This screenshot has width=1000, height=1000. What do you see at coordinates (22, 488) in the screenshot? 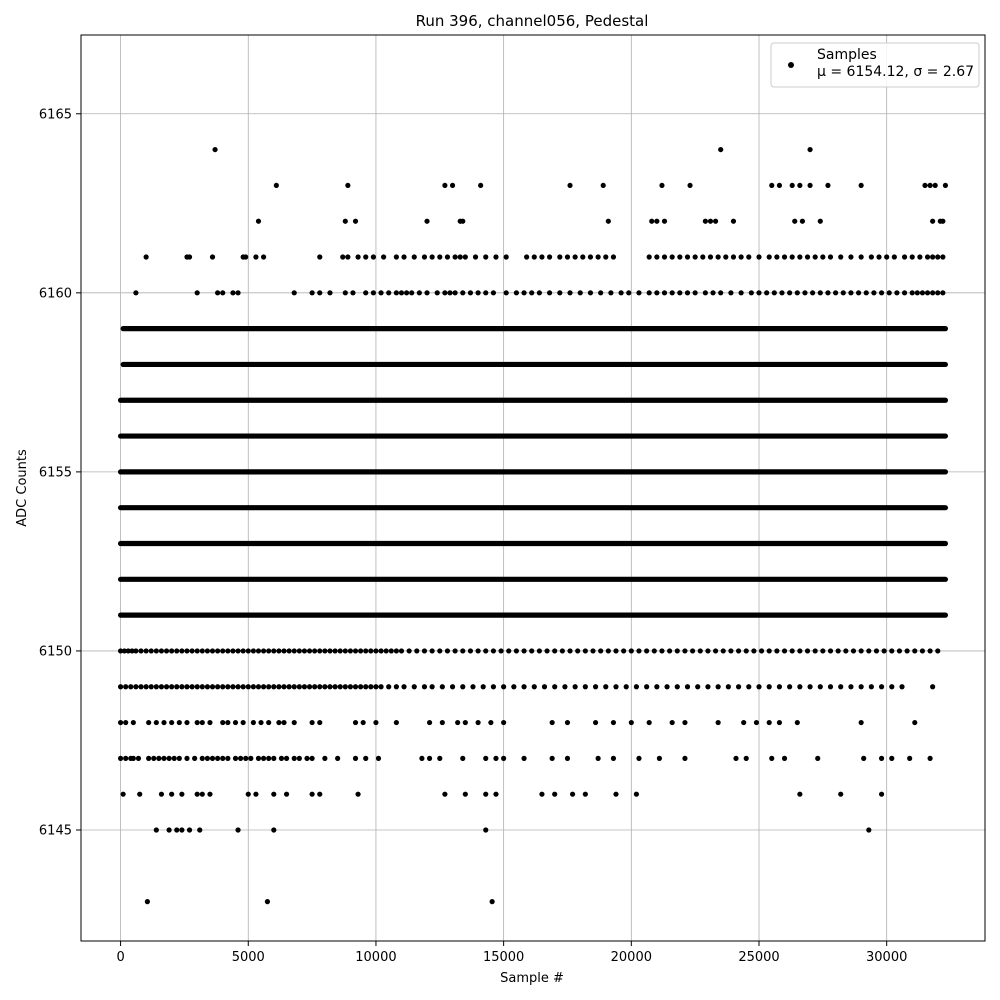
I see `y-axis-label: ADC Counts` at bounding box center [22, 488].